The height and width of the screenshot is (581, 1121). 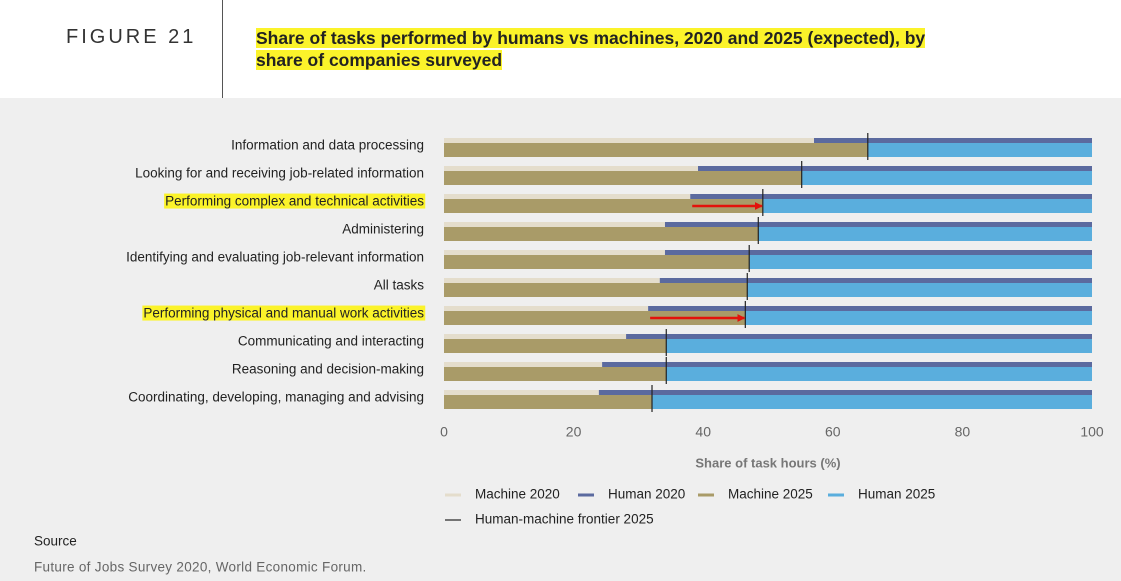 What do you see at coordinates (1092, 432) in the screenshot?
I see `x-tick-label: 100` at bounding box center [1092, 432].